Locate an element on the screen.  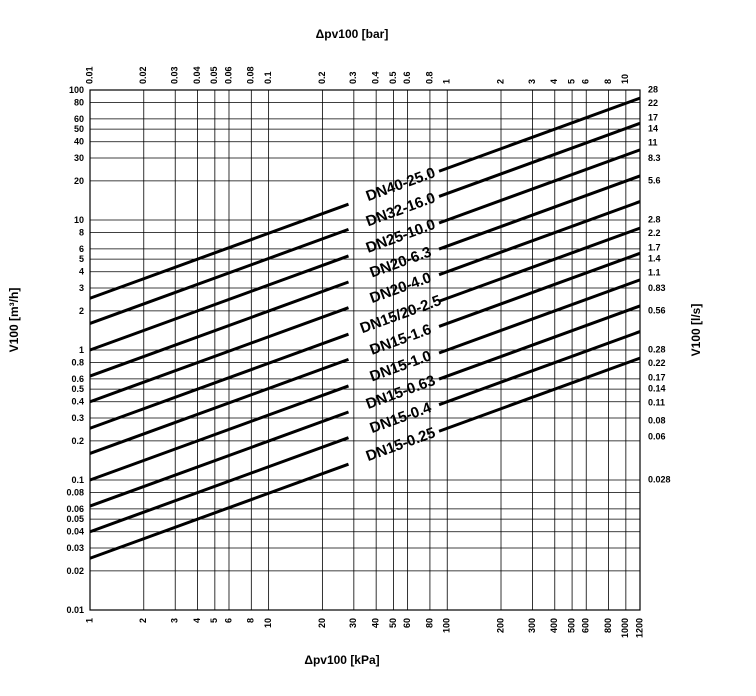
y-left-tick-label: 0.06 is located at coordinates (75, 509).